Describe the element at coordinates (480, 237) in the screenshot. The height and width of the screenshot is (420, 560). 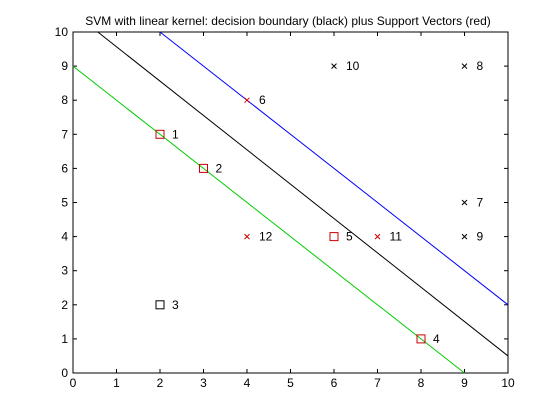
I see `point-label: 9` at that location.